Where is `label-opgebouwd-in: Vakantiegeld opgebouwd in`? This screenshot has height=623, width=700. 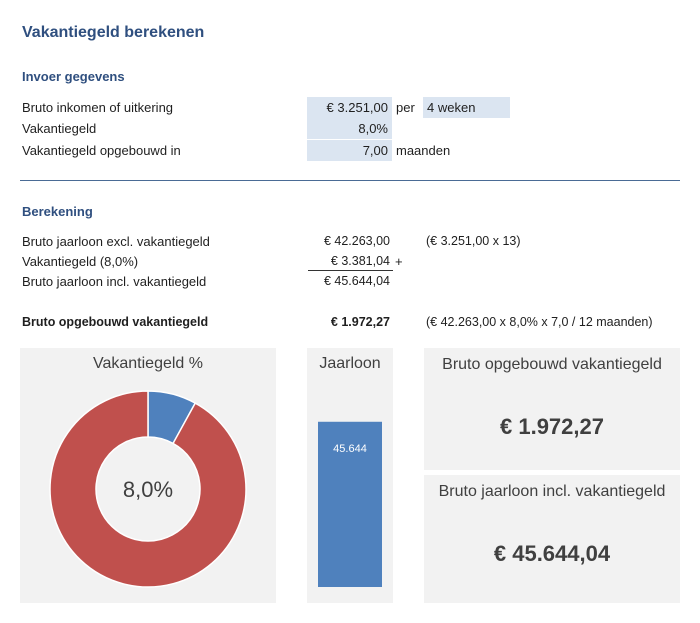
label-opgebouwd-in: Vakantiegeld opgebouwd in is located at coordinates (101, 150).